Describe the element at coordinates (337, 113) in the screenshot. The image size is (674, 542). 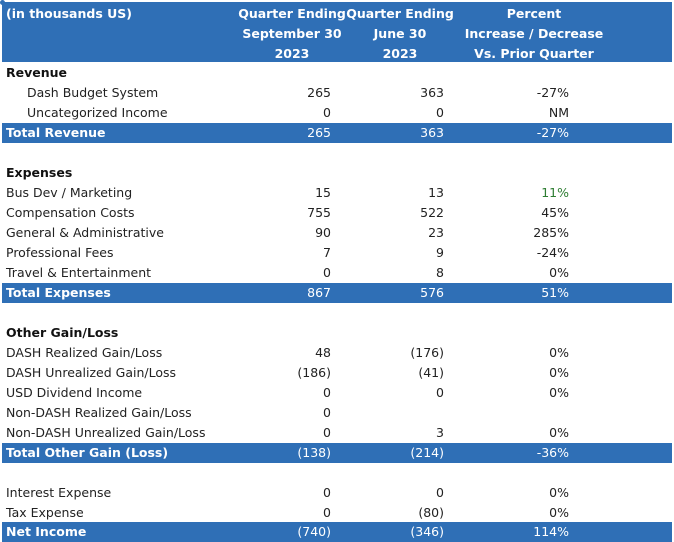
I see `table-row: Uncategorized Income 0 0 NM` at that location.